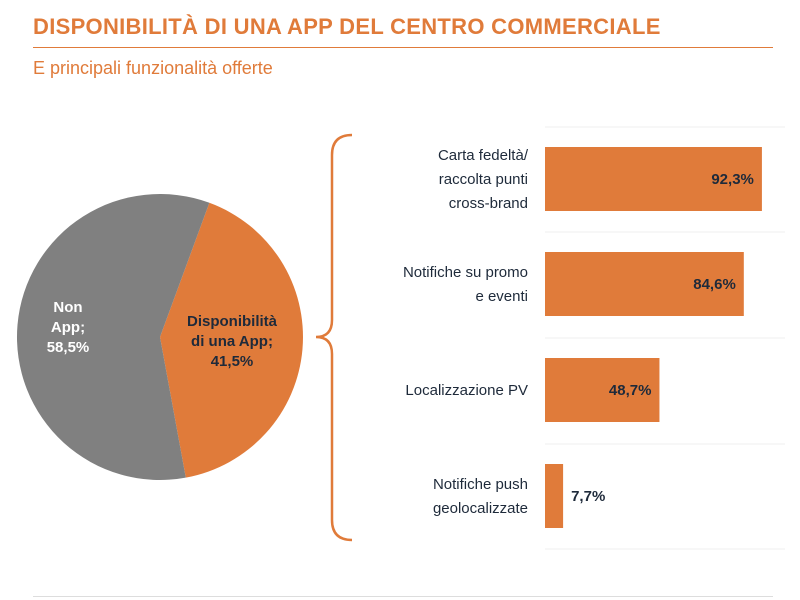  What do you see at coordinates (483, 179) in the screenshot?
I see `bar-category-label-0: Carta fedeltà/raccolta punti cross-brand` at bounding box center [483, 179].